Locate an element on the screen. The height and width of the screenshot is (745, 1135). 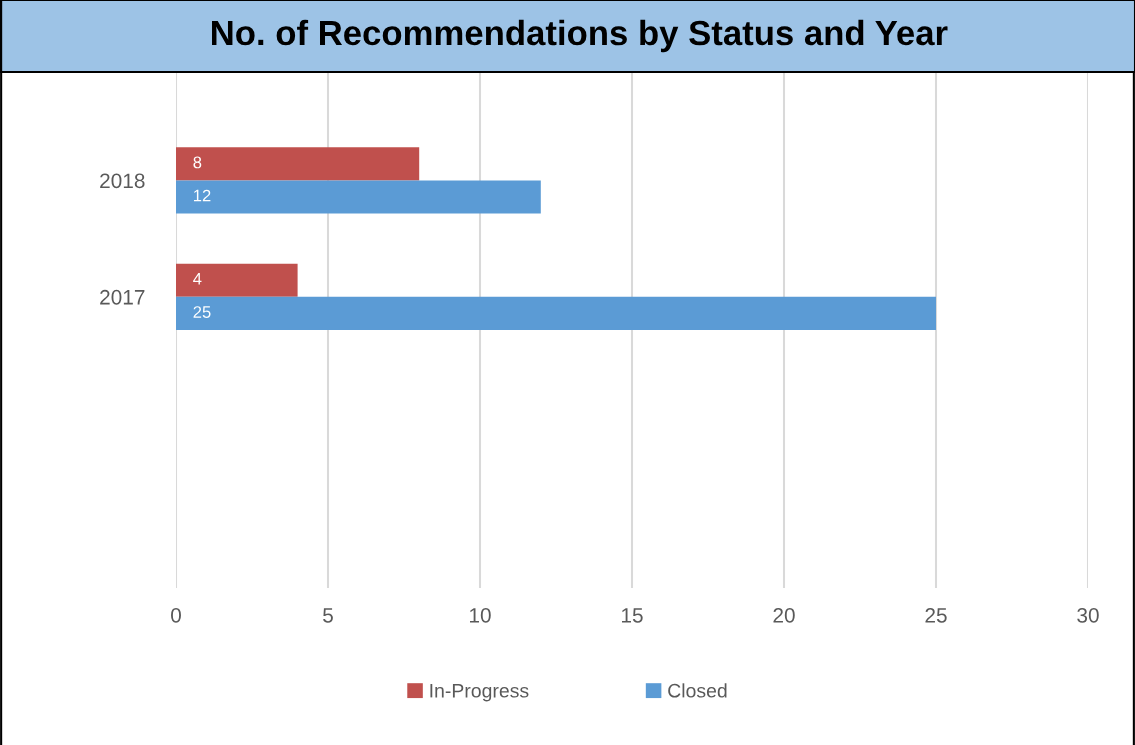
y-tick-label: 2017 is located at coordinates (122, 297).